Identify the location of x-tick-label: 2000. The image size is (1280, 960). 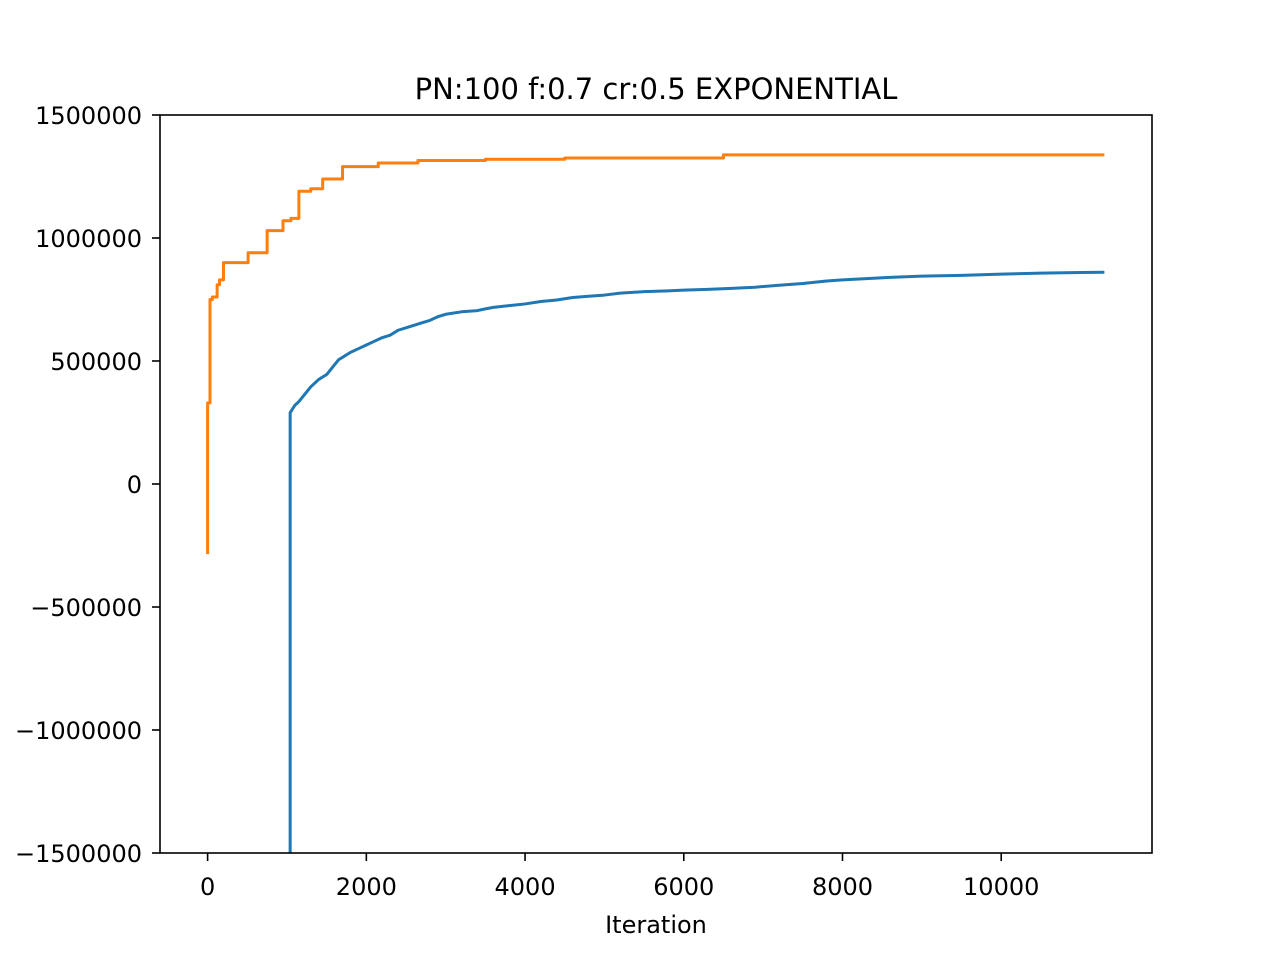
(366, 887).